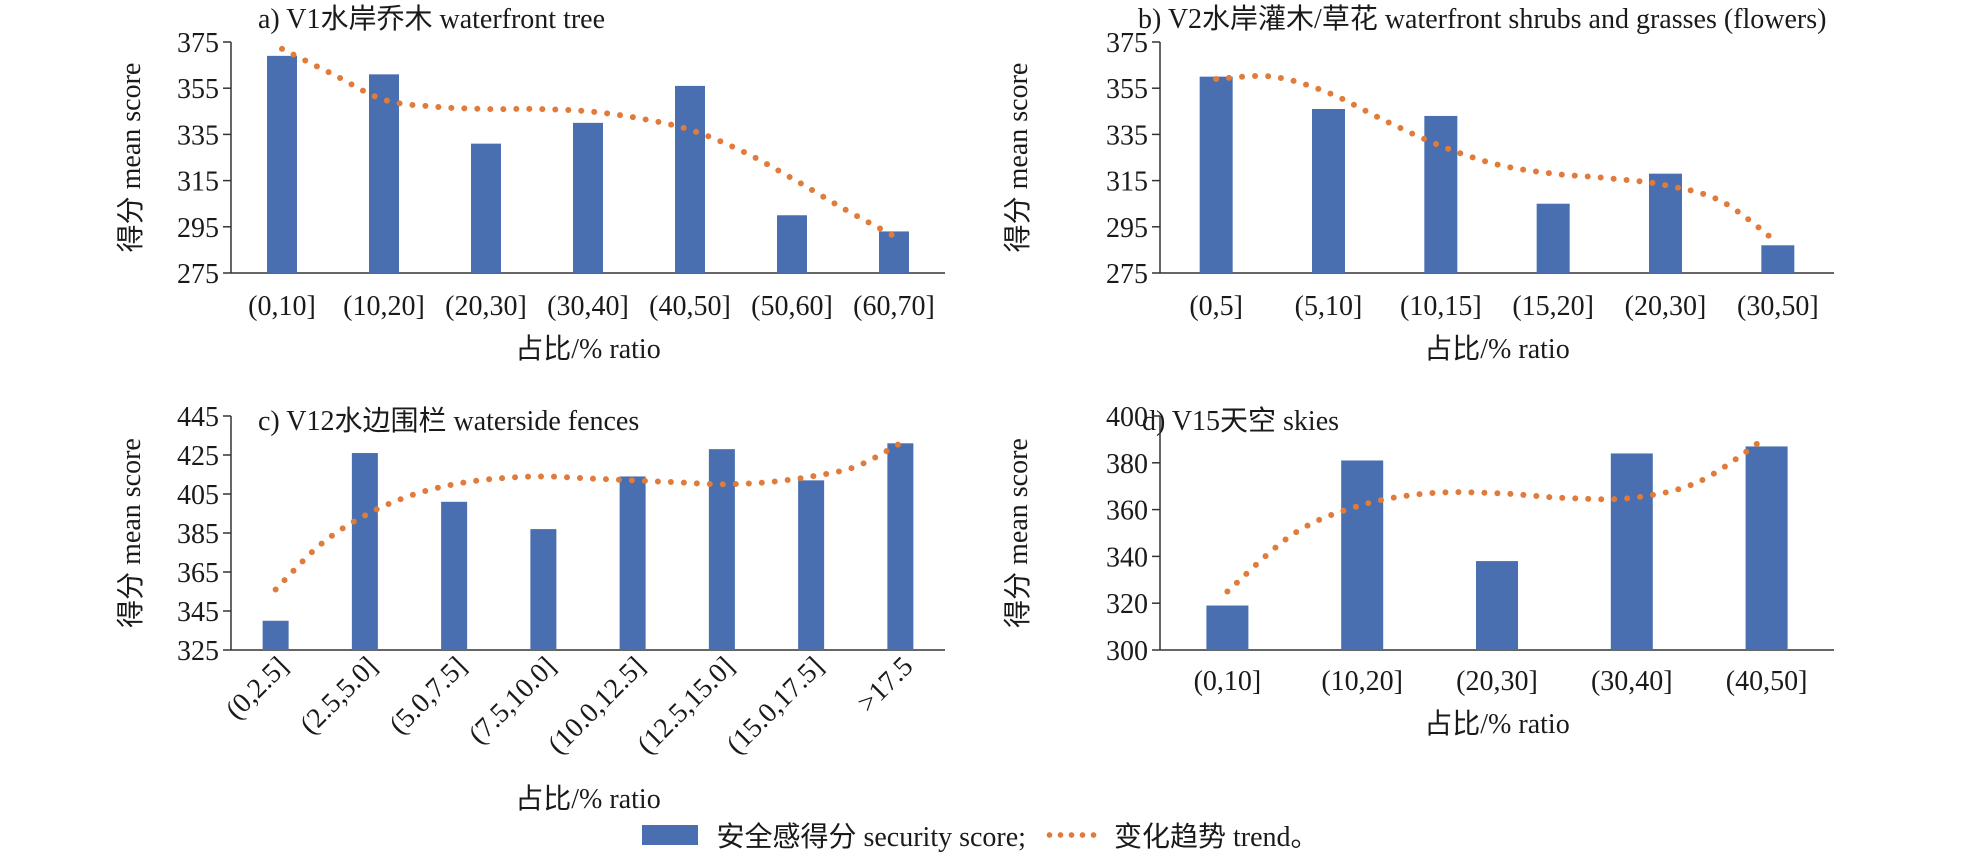  I want to click on x-tick-label: (0,5], so click(1216, 306).